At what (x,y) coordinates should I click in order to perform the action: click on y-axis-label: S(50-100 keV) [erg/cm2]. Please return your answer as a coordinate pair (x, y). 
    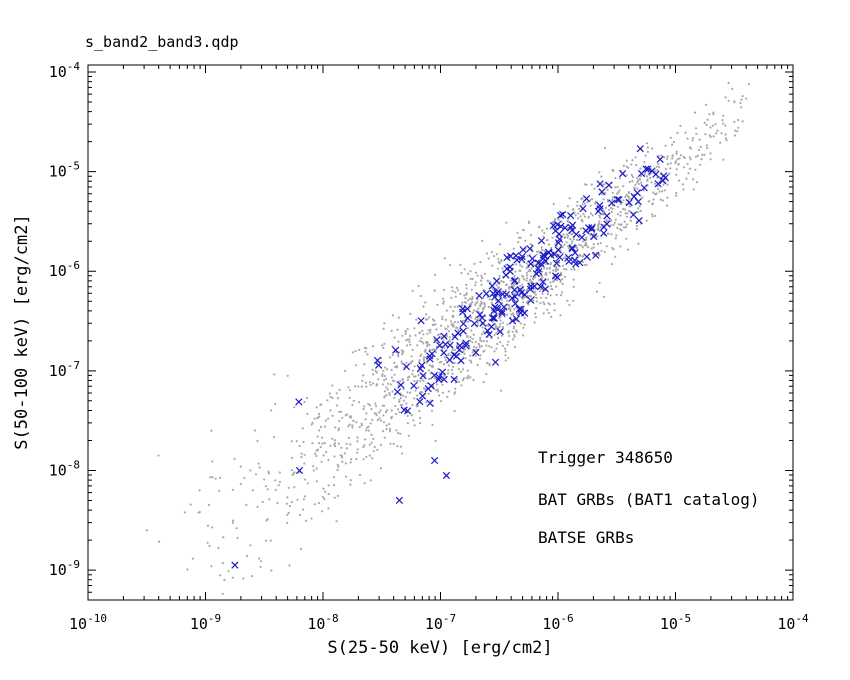
    Looking at the image, I should click on (22, 331).